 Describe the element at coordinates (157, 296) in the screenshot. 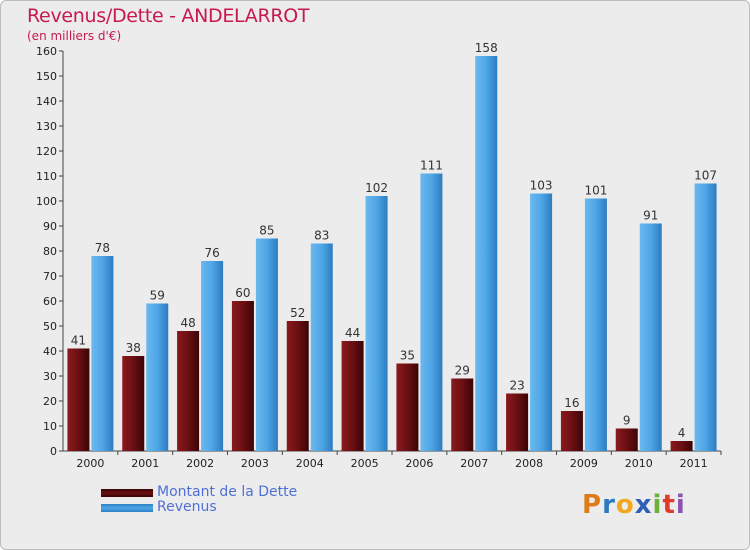

I see `data-label-revenue: 59` at that location.